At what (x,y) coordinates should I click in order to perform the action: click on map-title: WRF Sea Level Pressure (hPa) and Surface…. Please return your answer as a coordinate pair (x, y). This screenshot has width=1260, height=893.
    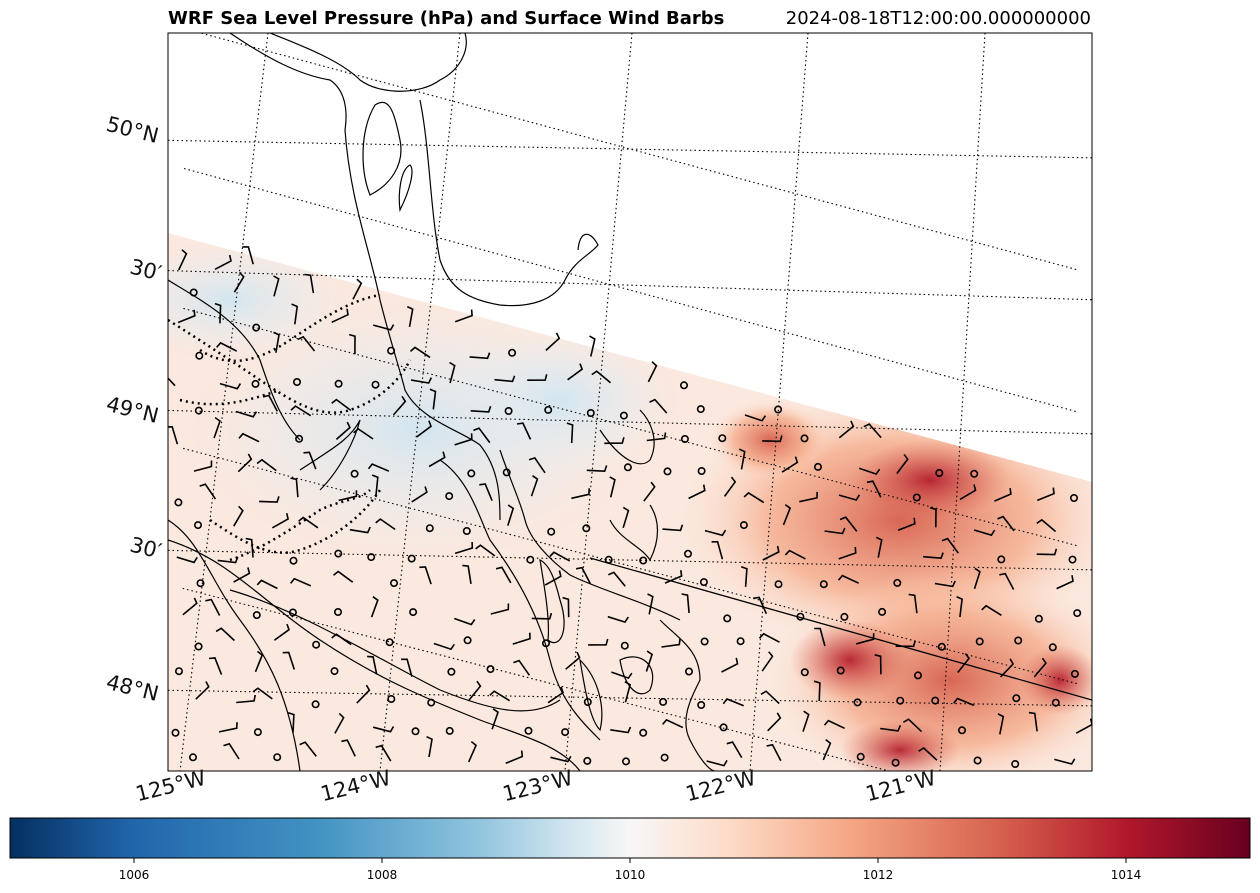
    Looking at the image, I should click on (446, 18).